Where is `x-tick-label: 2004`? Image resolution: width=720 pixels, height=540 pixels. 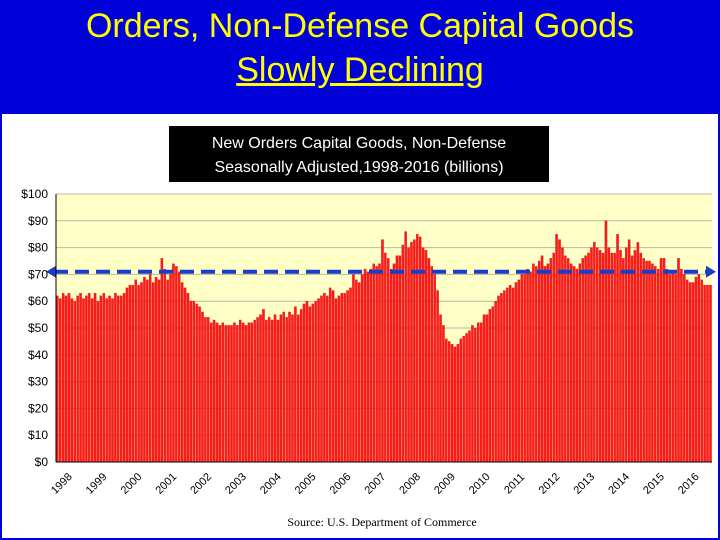
x-tick-label: 2004 is located at coordinates (271, 484).